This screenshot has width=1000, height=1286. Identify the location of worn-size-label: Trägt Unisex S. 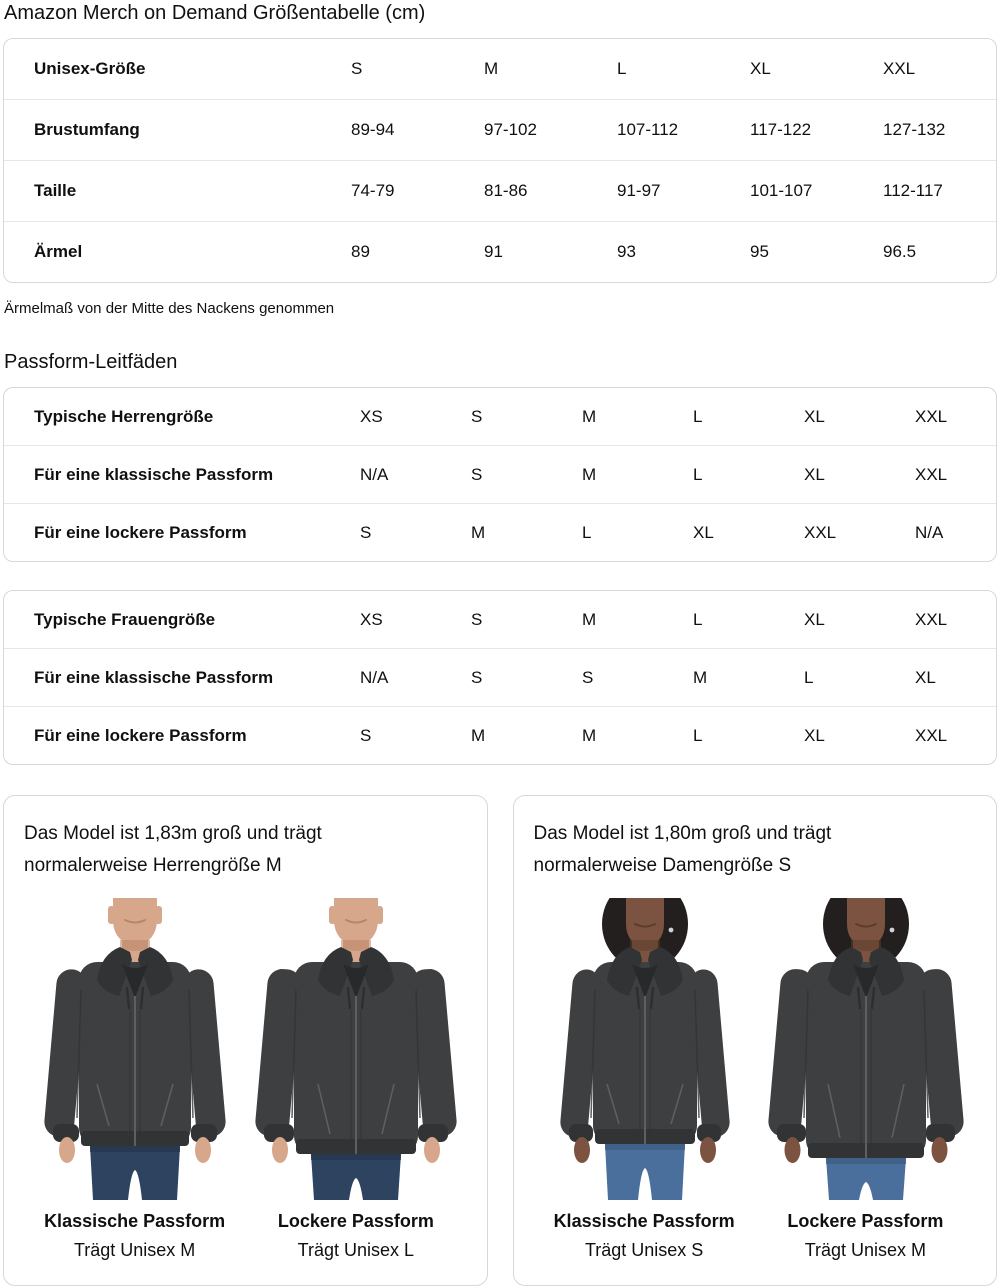
(644, 1249).